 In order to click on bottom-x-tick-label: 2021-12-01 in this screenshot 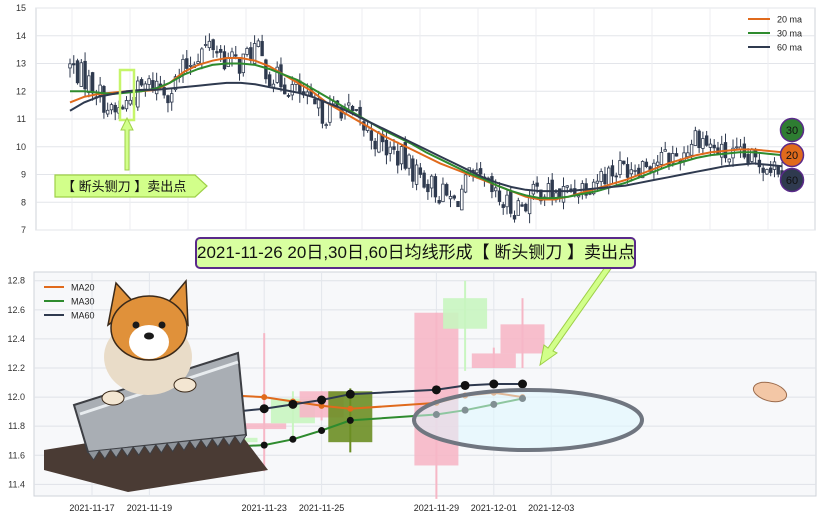, I will do `click(494, 508)`.